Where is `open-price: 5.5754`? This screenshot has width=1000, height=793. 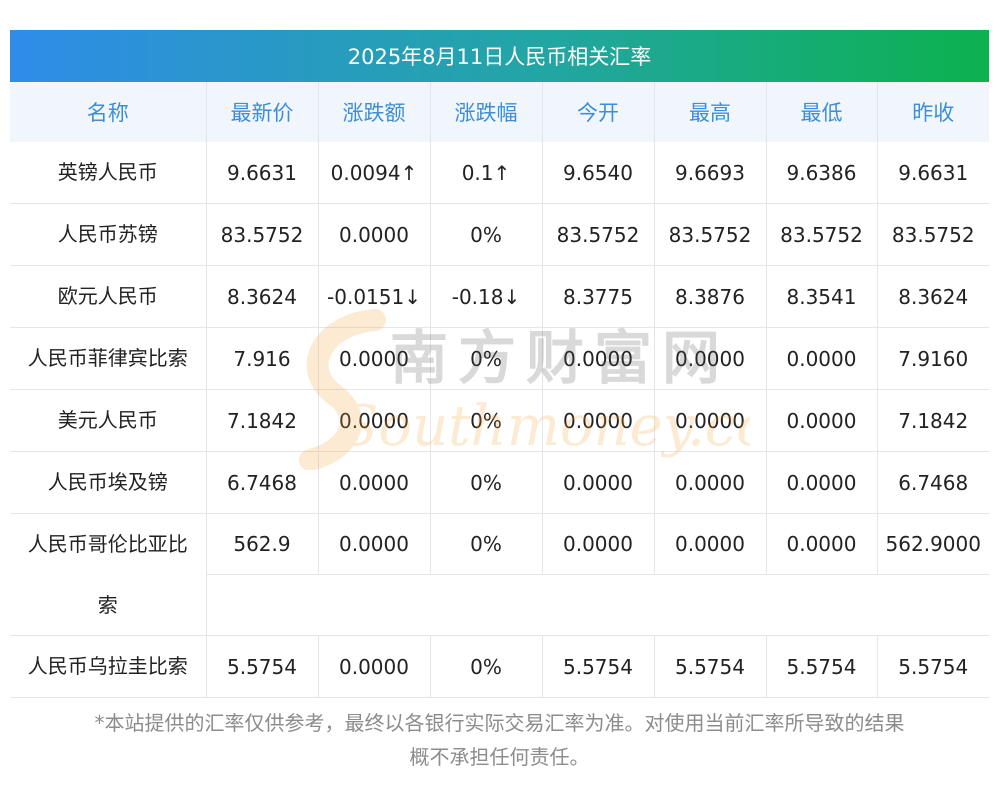 open-price: 5.5754 is located at coordinates (598, 666).